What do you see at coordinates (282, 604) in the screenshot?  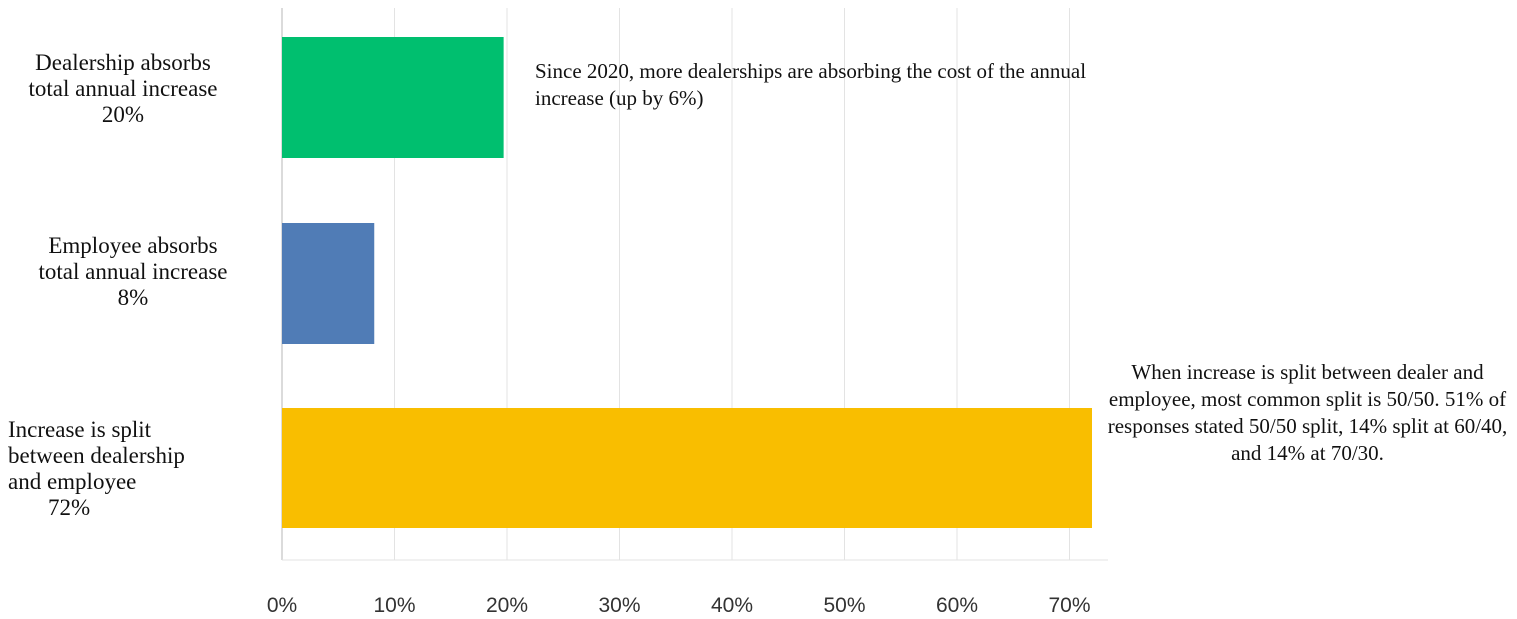 I see `x-tick-label: 0%` at bounding box center [282, 604].